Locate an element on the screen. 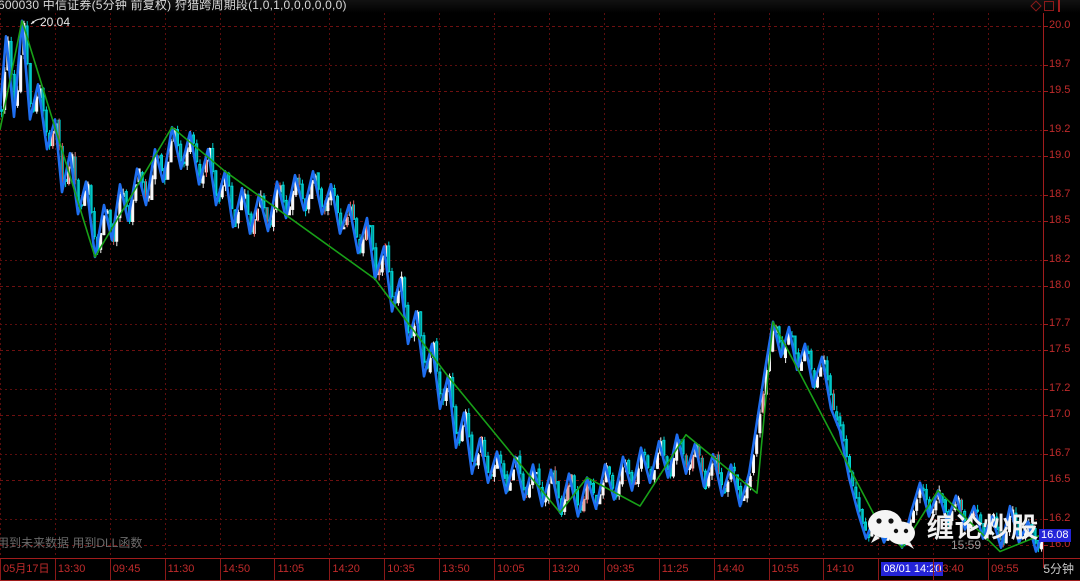 This screenshot has width=1080, height=581. price-tick-label: 16.7 is located at coordinates (1060, 453).